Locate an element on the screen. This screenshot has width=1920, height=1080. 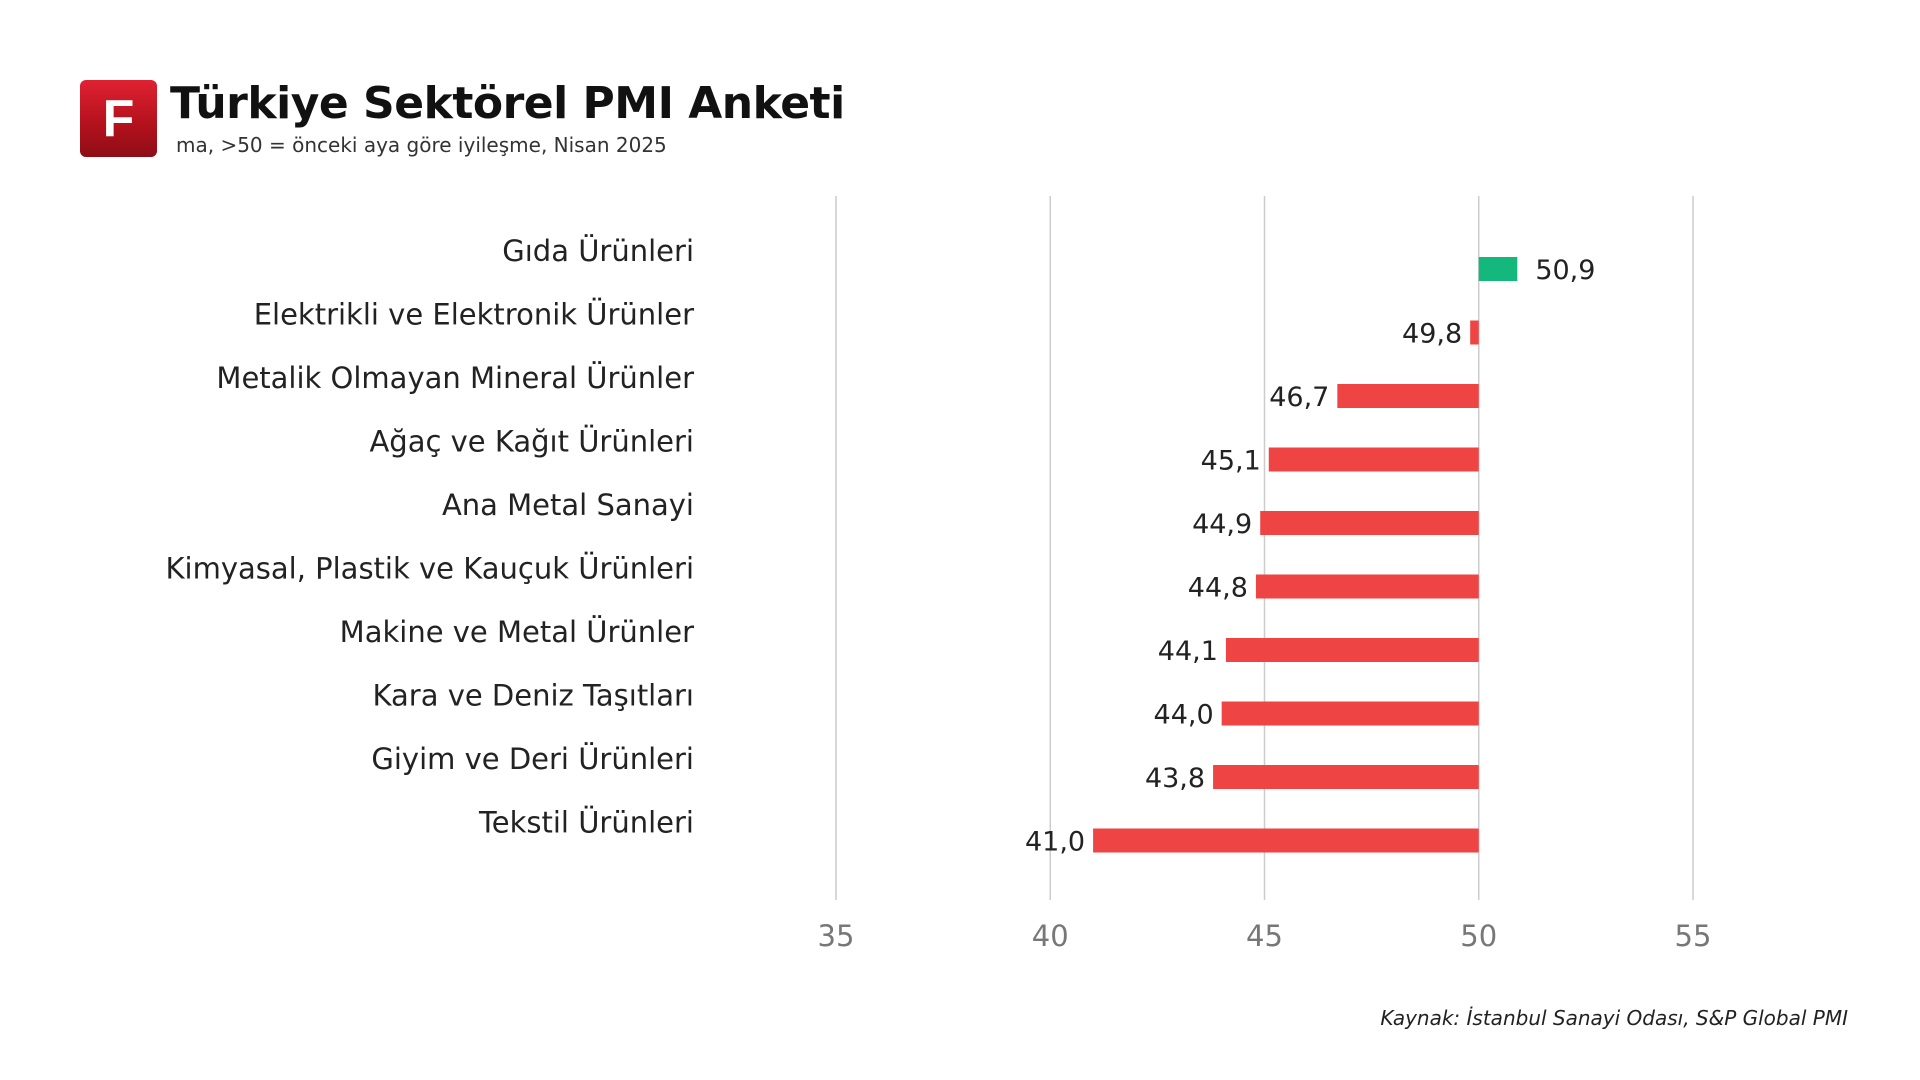
category-label: Ana Metal Sanayi is located at coordinates (568, 505).